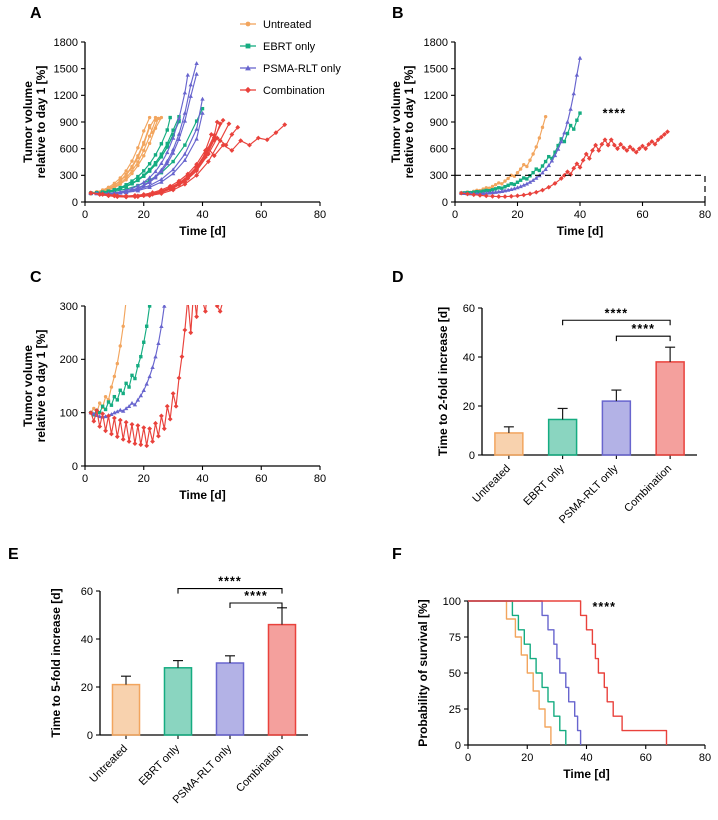  What do you see at coordinates (13, 554) in the screenshot?
I see `panel-label-e: E` at bounding box center [13, 554].